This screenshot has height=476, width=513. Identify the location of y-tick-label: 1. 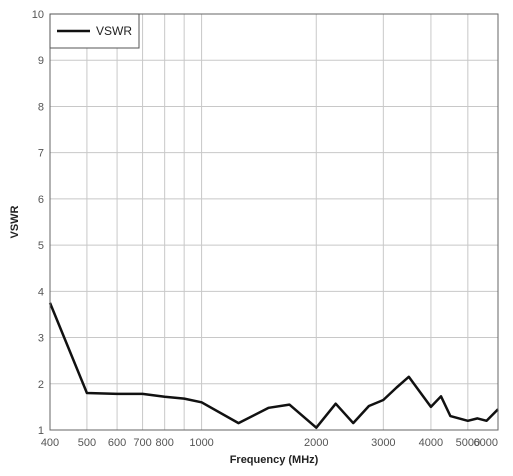
(41, 431).